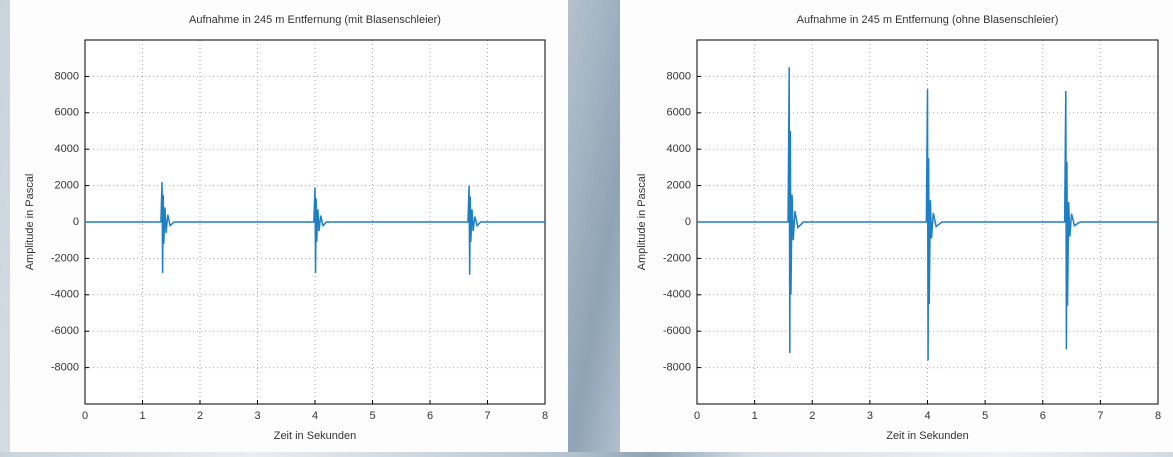  I want to click on signal-line, so click(315, 228).